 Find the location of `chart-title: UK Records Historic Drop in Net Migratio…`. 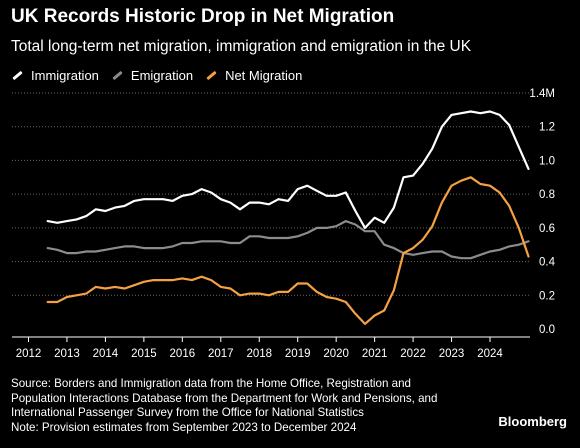

chart-title: UK Records Historic Drop in Net Migratio… is located at coordinates (203, 16).